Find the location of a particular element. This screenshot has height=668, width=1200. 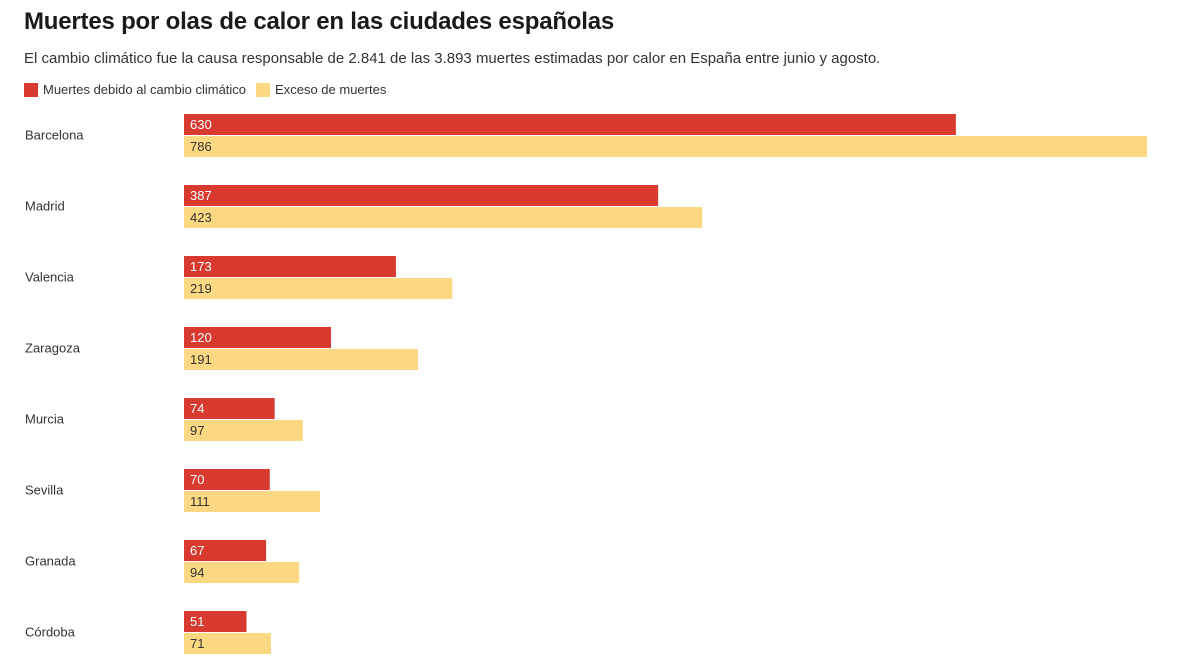

value-label-cordoba-climate: 51 is located at coordinates (197, 621).